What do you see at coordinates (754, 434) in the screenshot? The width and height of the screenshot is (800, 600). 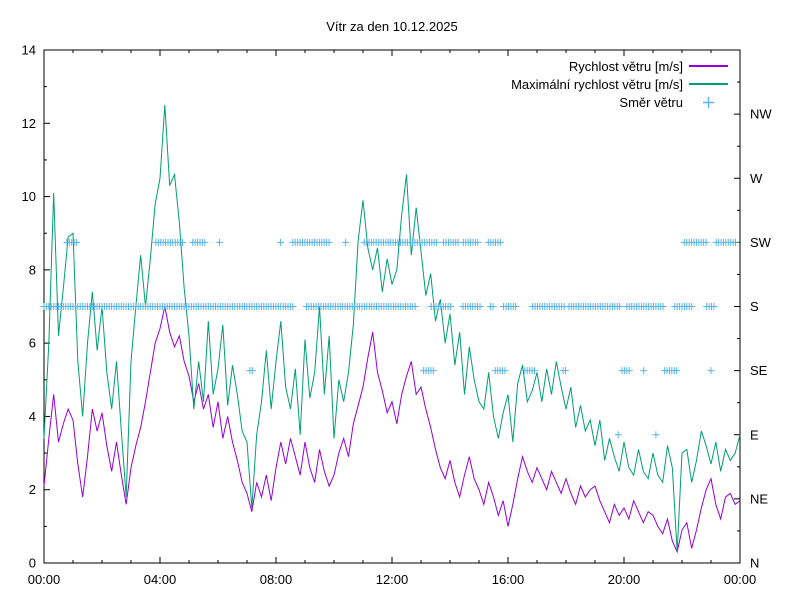 I see `y2-compass-label: E` at bounding box center [754, 434].